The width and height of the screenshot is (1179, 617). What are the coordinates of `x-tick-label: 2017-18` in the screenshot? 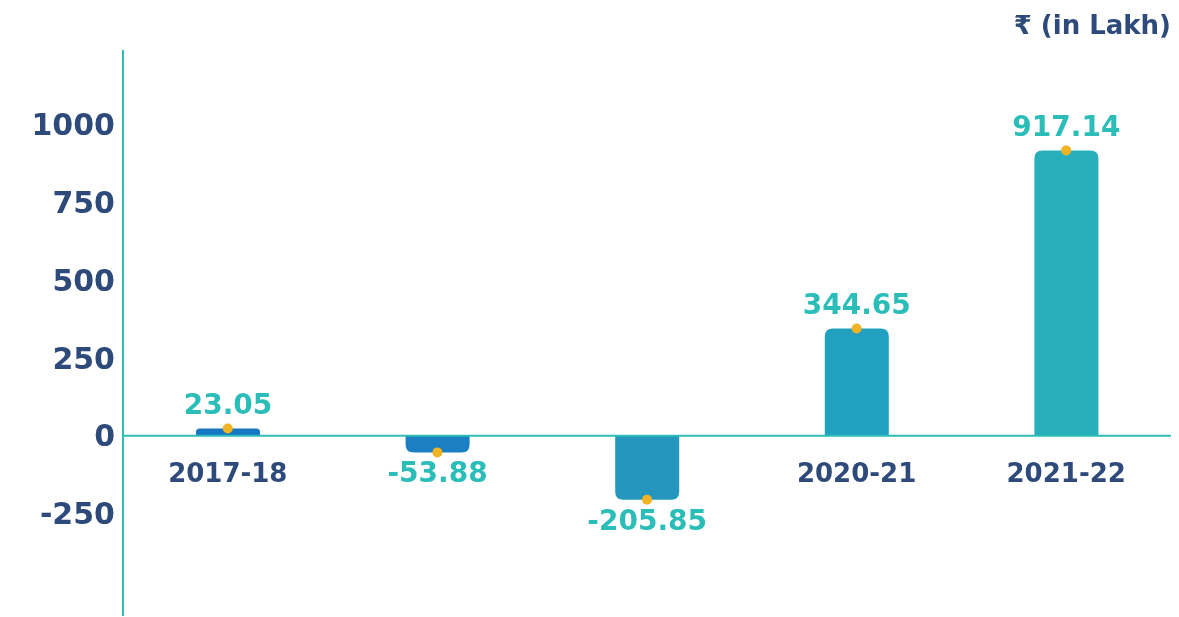 It's located at (228, 472).